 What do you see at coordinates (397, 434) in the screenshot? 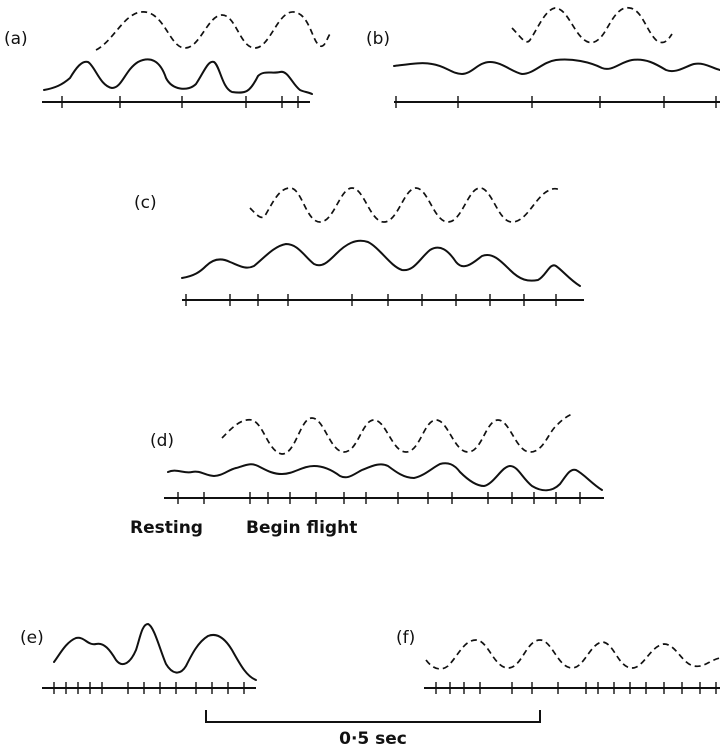
I see `panel-d-reference-wave` at bounding box center [397, 434].